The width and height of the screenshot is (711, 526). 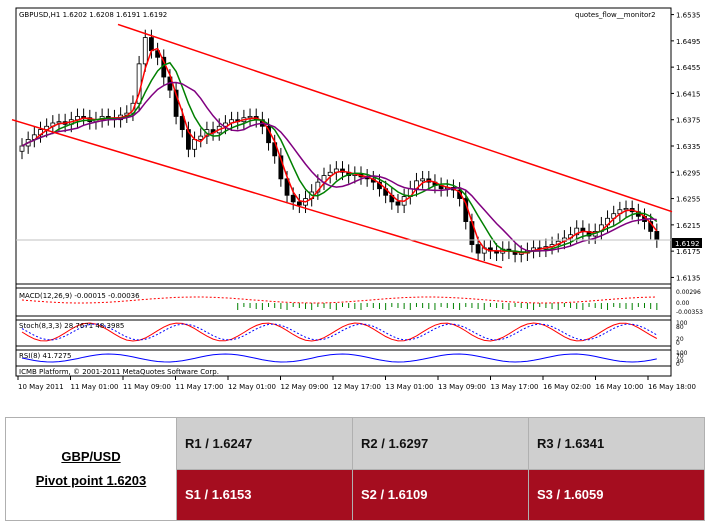 What do you see at coordinates (147, 387) in the screenshot?
I see `time-tick-label: 11 May 09:00` at bounding box center [147, 387].